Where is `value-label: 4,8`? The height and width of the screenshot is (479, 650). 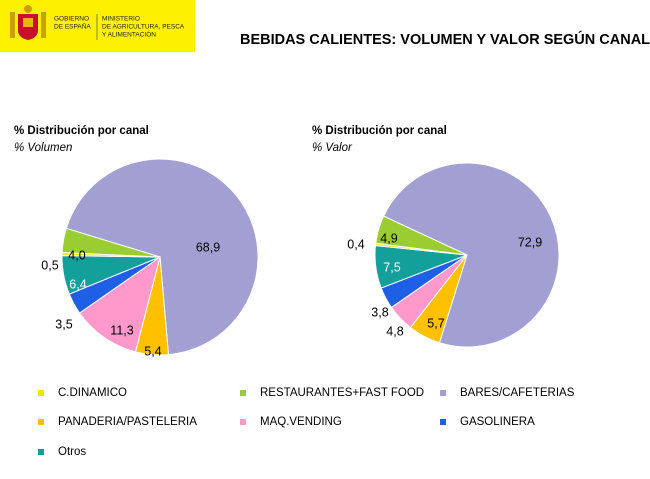 value-label: 4,8 is located at coordinates (394, 331).